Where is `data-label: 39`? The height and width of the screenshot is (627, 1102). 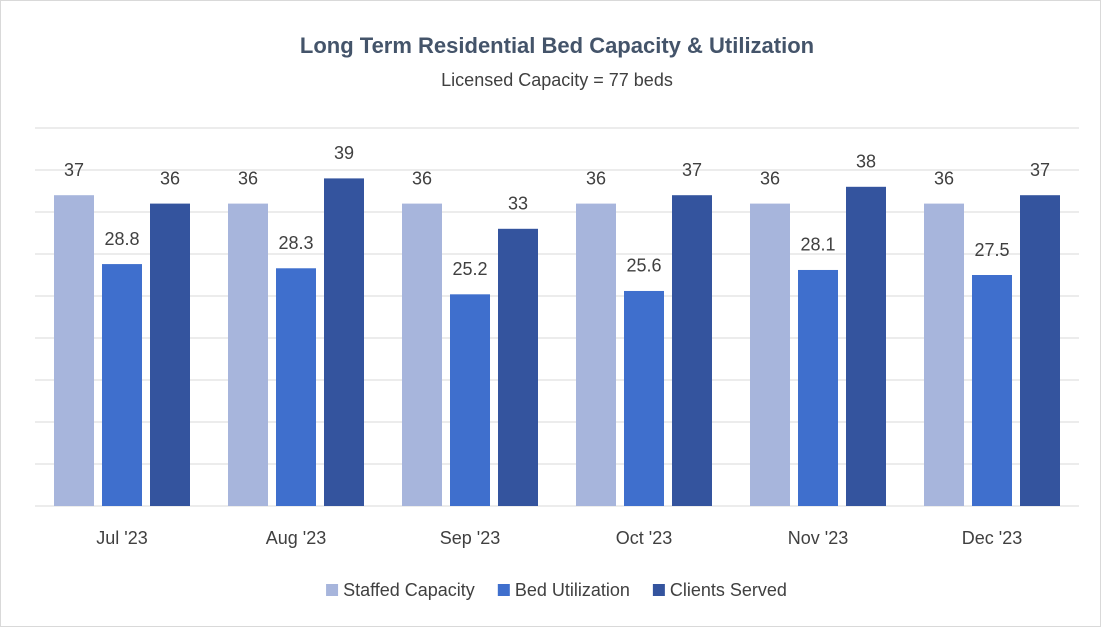
data-label: 39 is located at coordinates (344, 153).